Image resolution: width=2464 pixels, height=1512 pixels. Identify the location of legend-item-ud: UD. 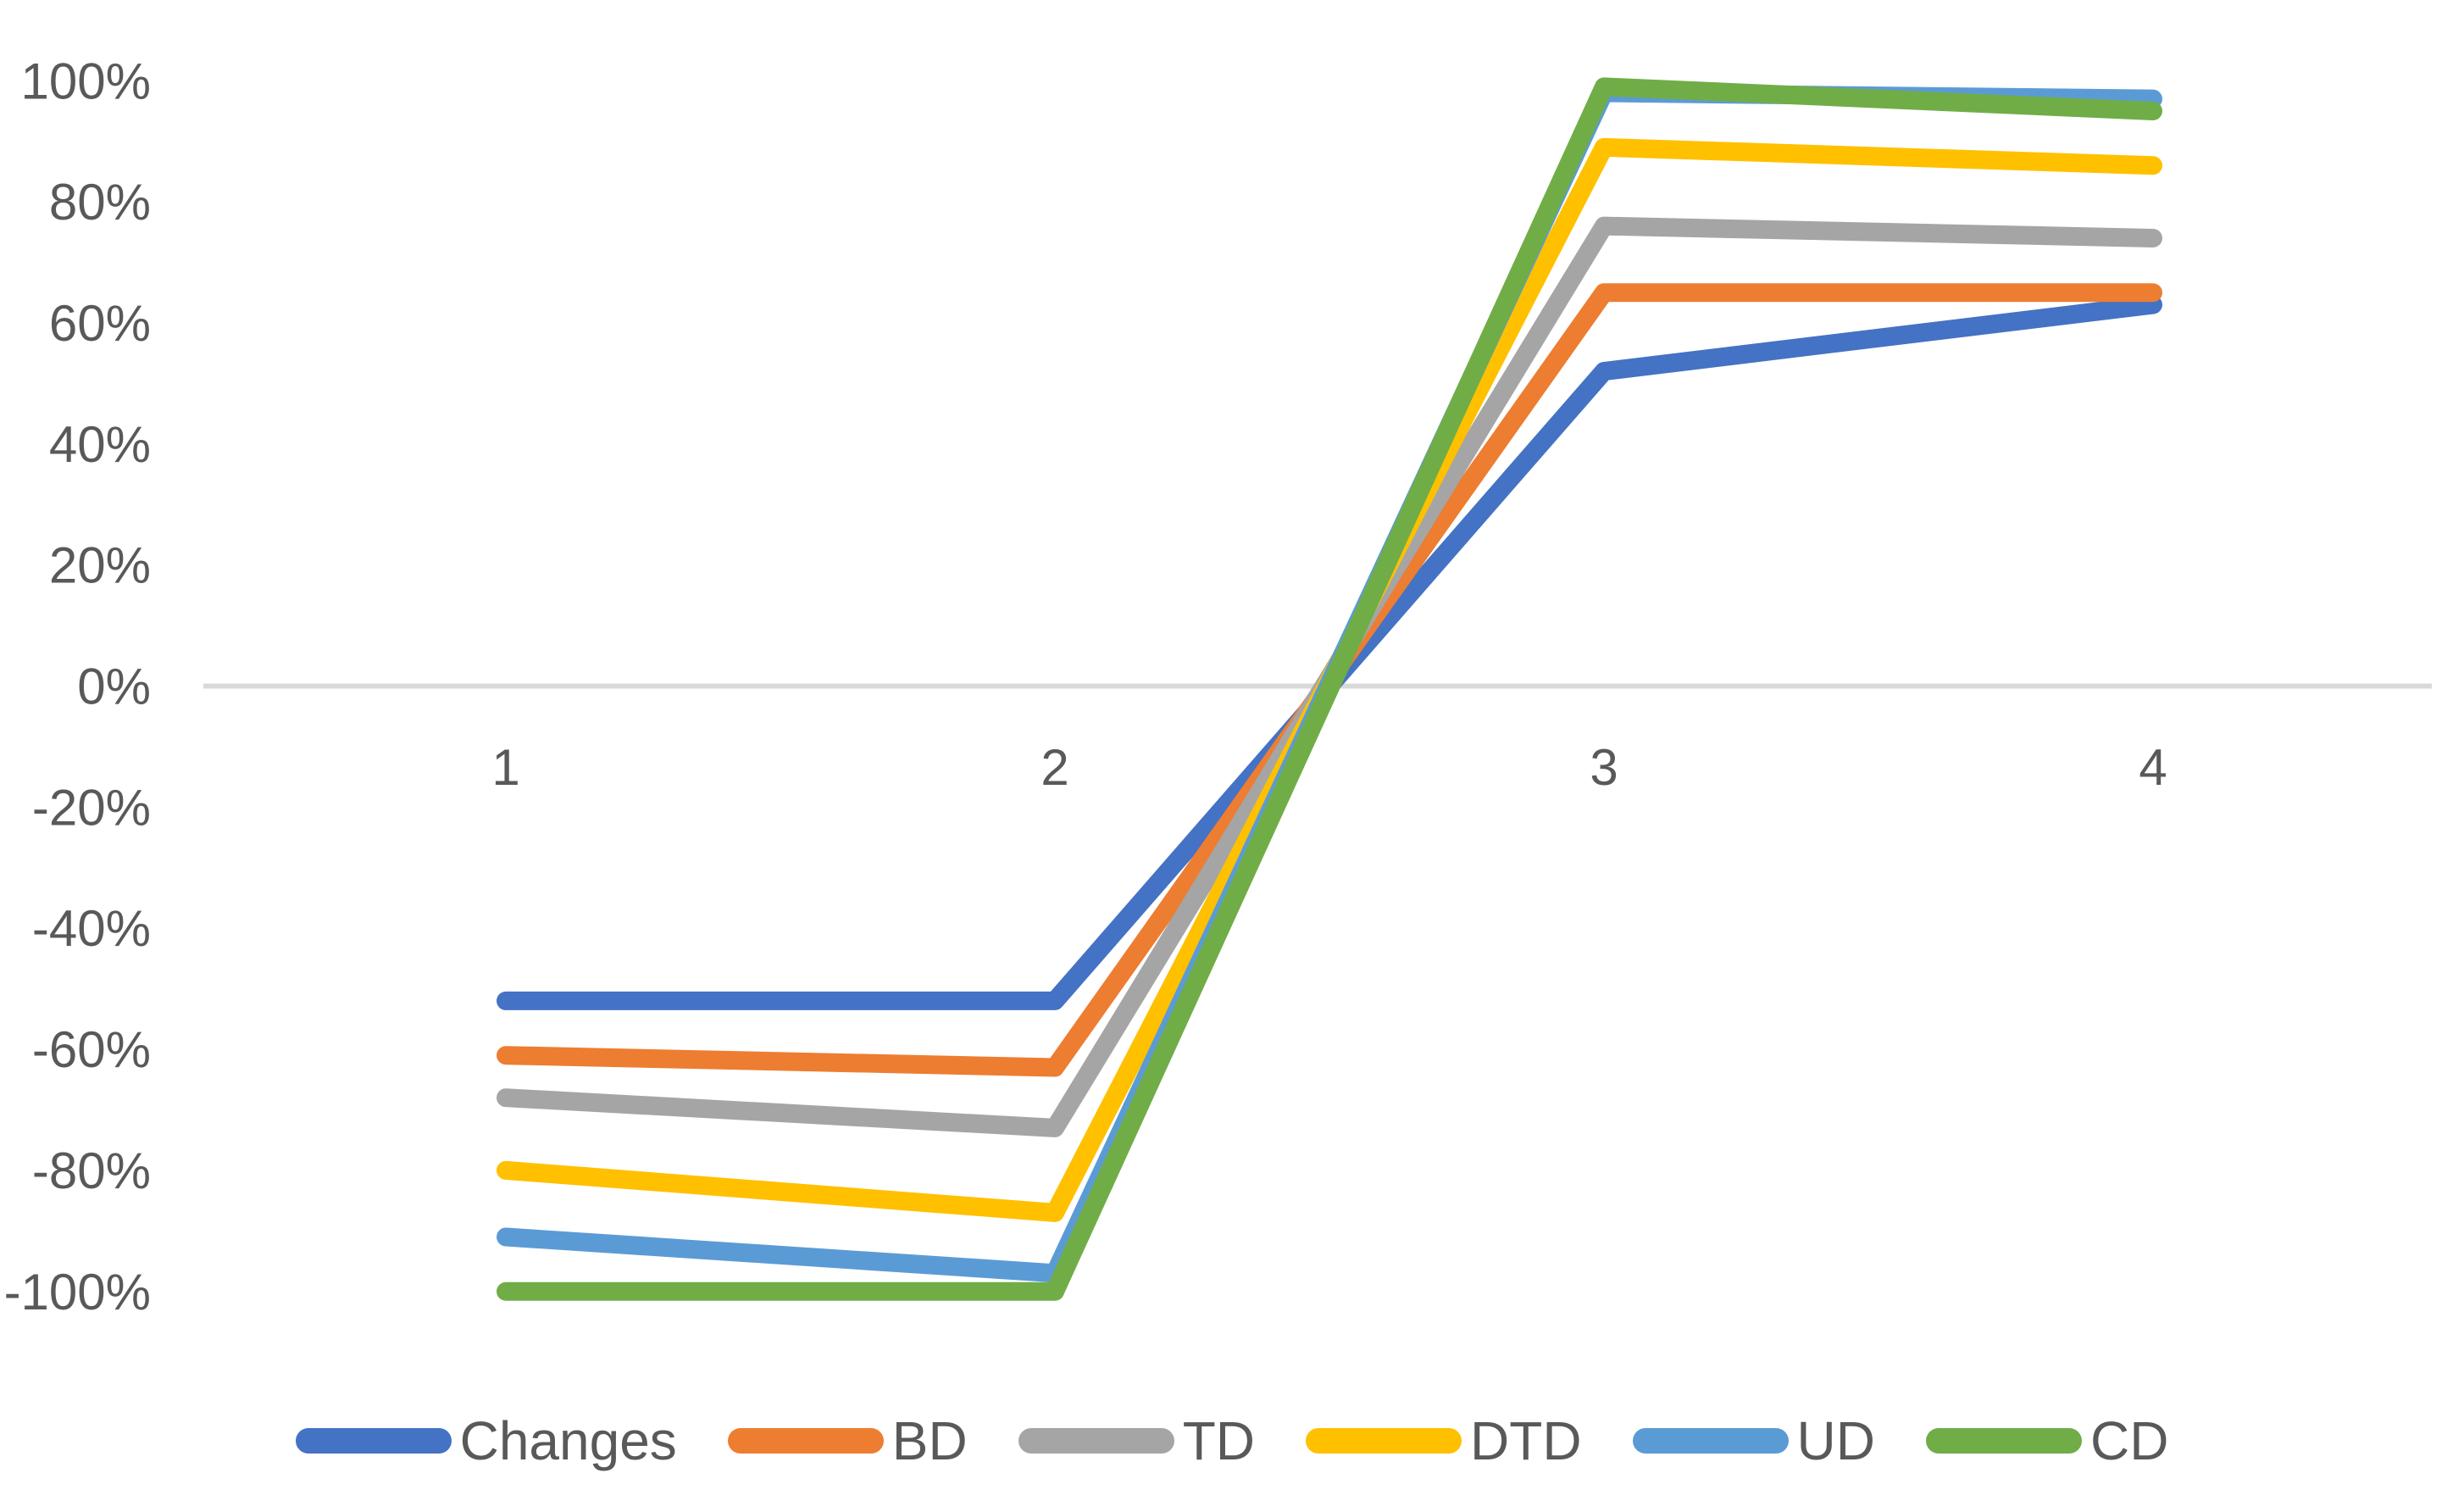
(1754, 1440).